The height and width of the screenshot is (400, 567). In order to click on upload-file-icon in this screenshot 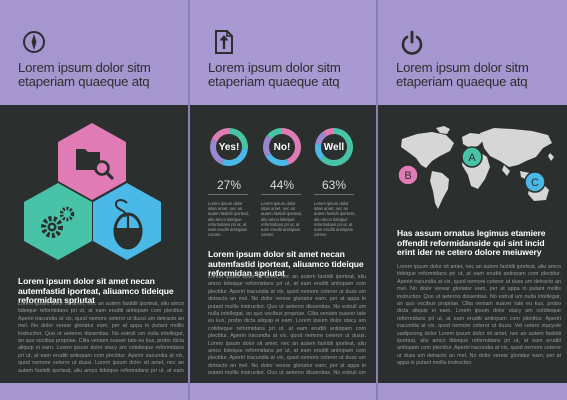, I will do `click(224, 42)`.